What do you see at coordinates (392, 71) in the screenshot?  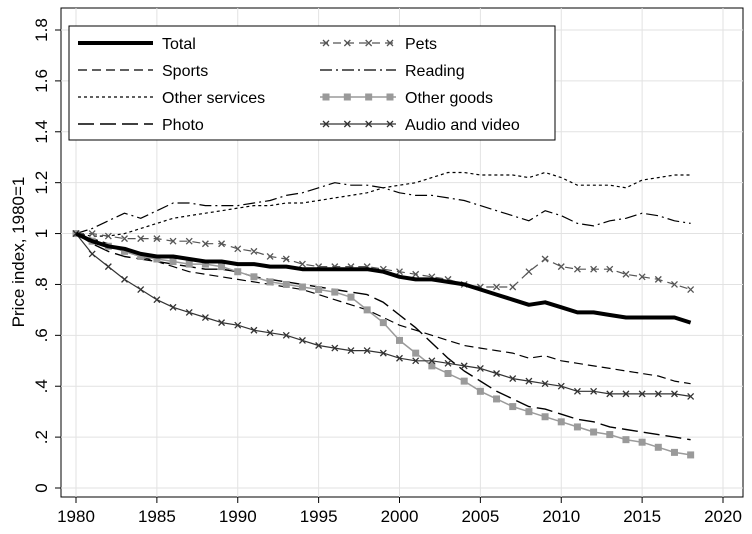 I see `legend-entry-reading: Reading` at bounding box center [392, 71].